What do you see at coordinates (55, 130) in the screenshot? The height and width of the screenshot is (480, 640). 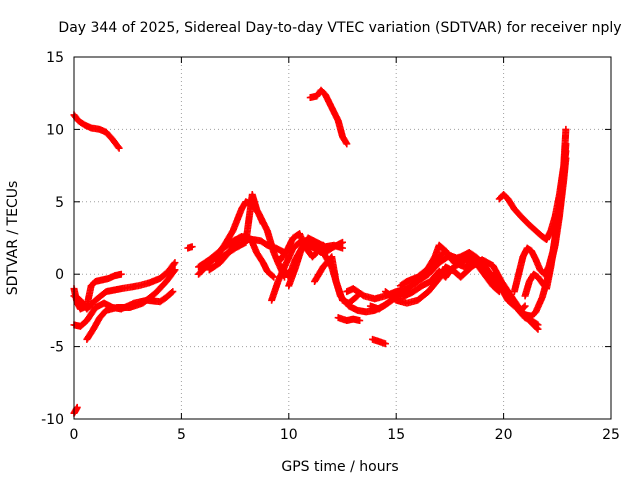 I see `y-tick-label: 10` at bounding box center [55, 130].